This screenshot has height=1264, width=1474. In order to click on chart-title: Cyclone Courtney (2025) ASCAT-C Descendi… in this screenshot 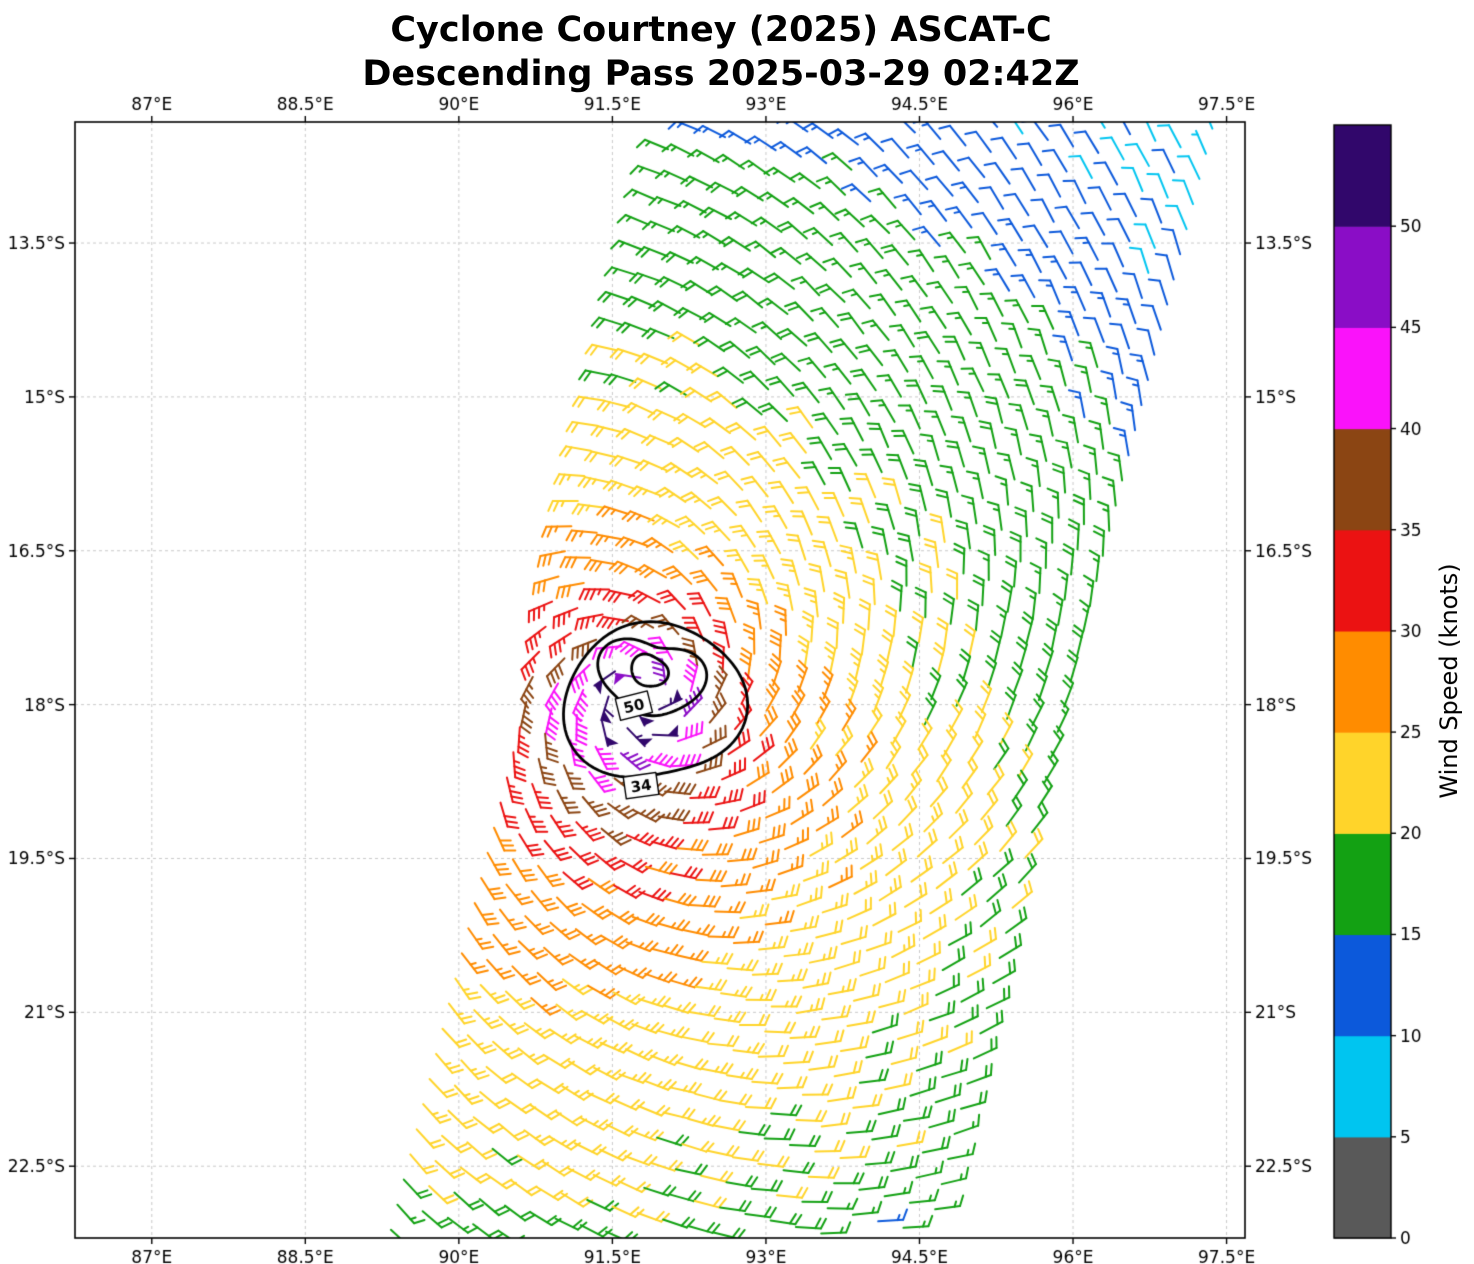, I will do `click(721, 52)`.